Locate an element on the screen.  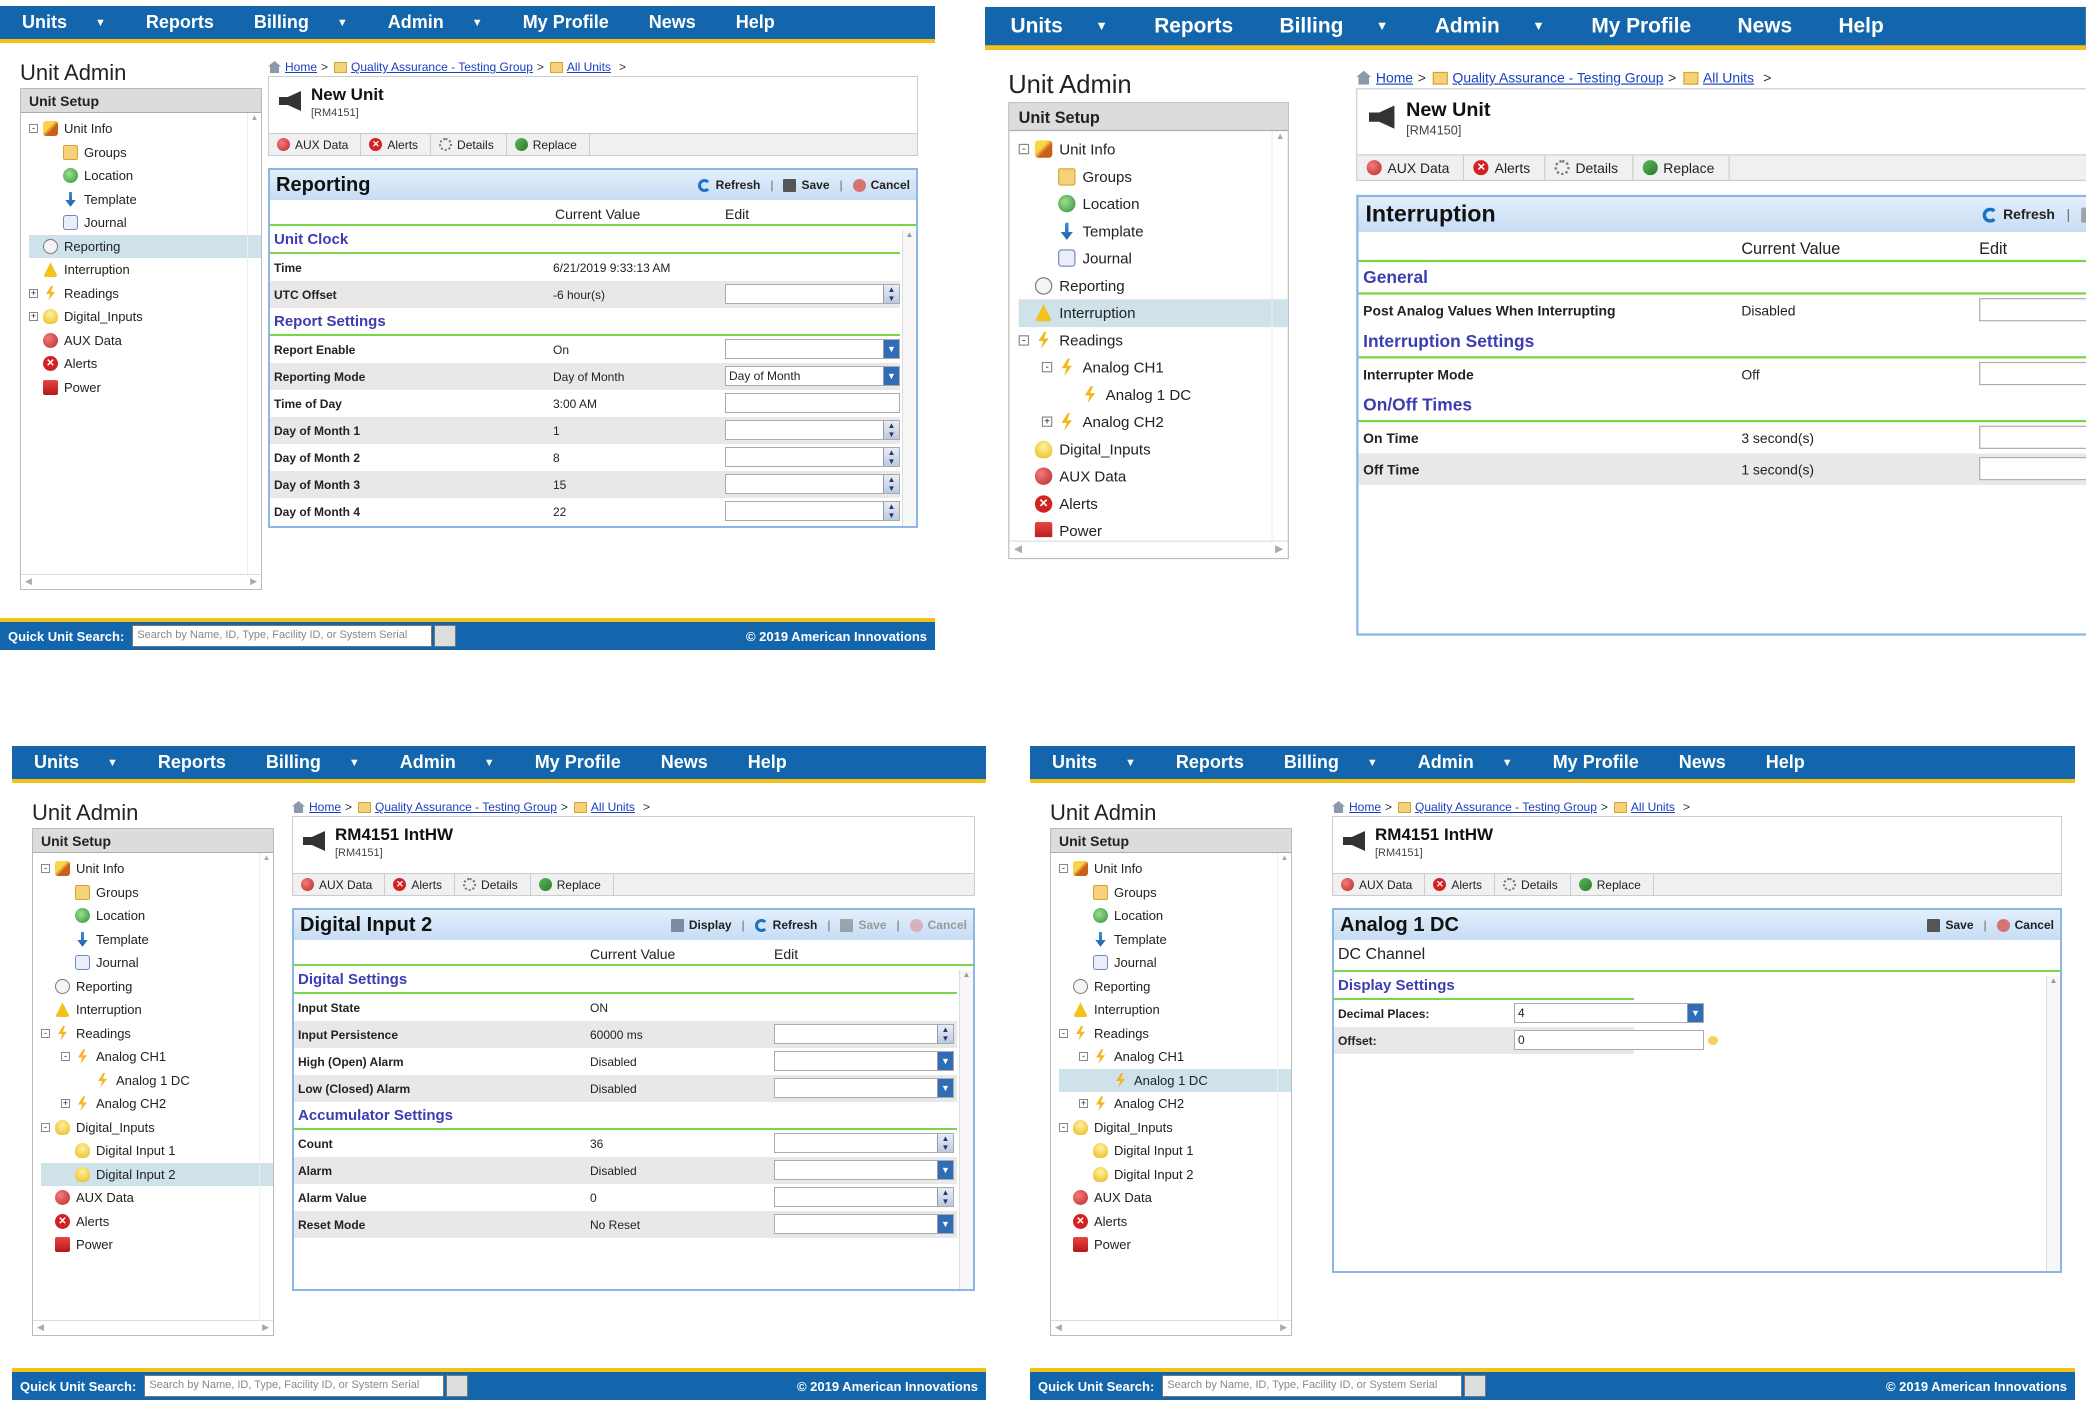
time-of-day-input is located at coordinates (812, 403).